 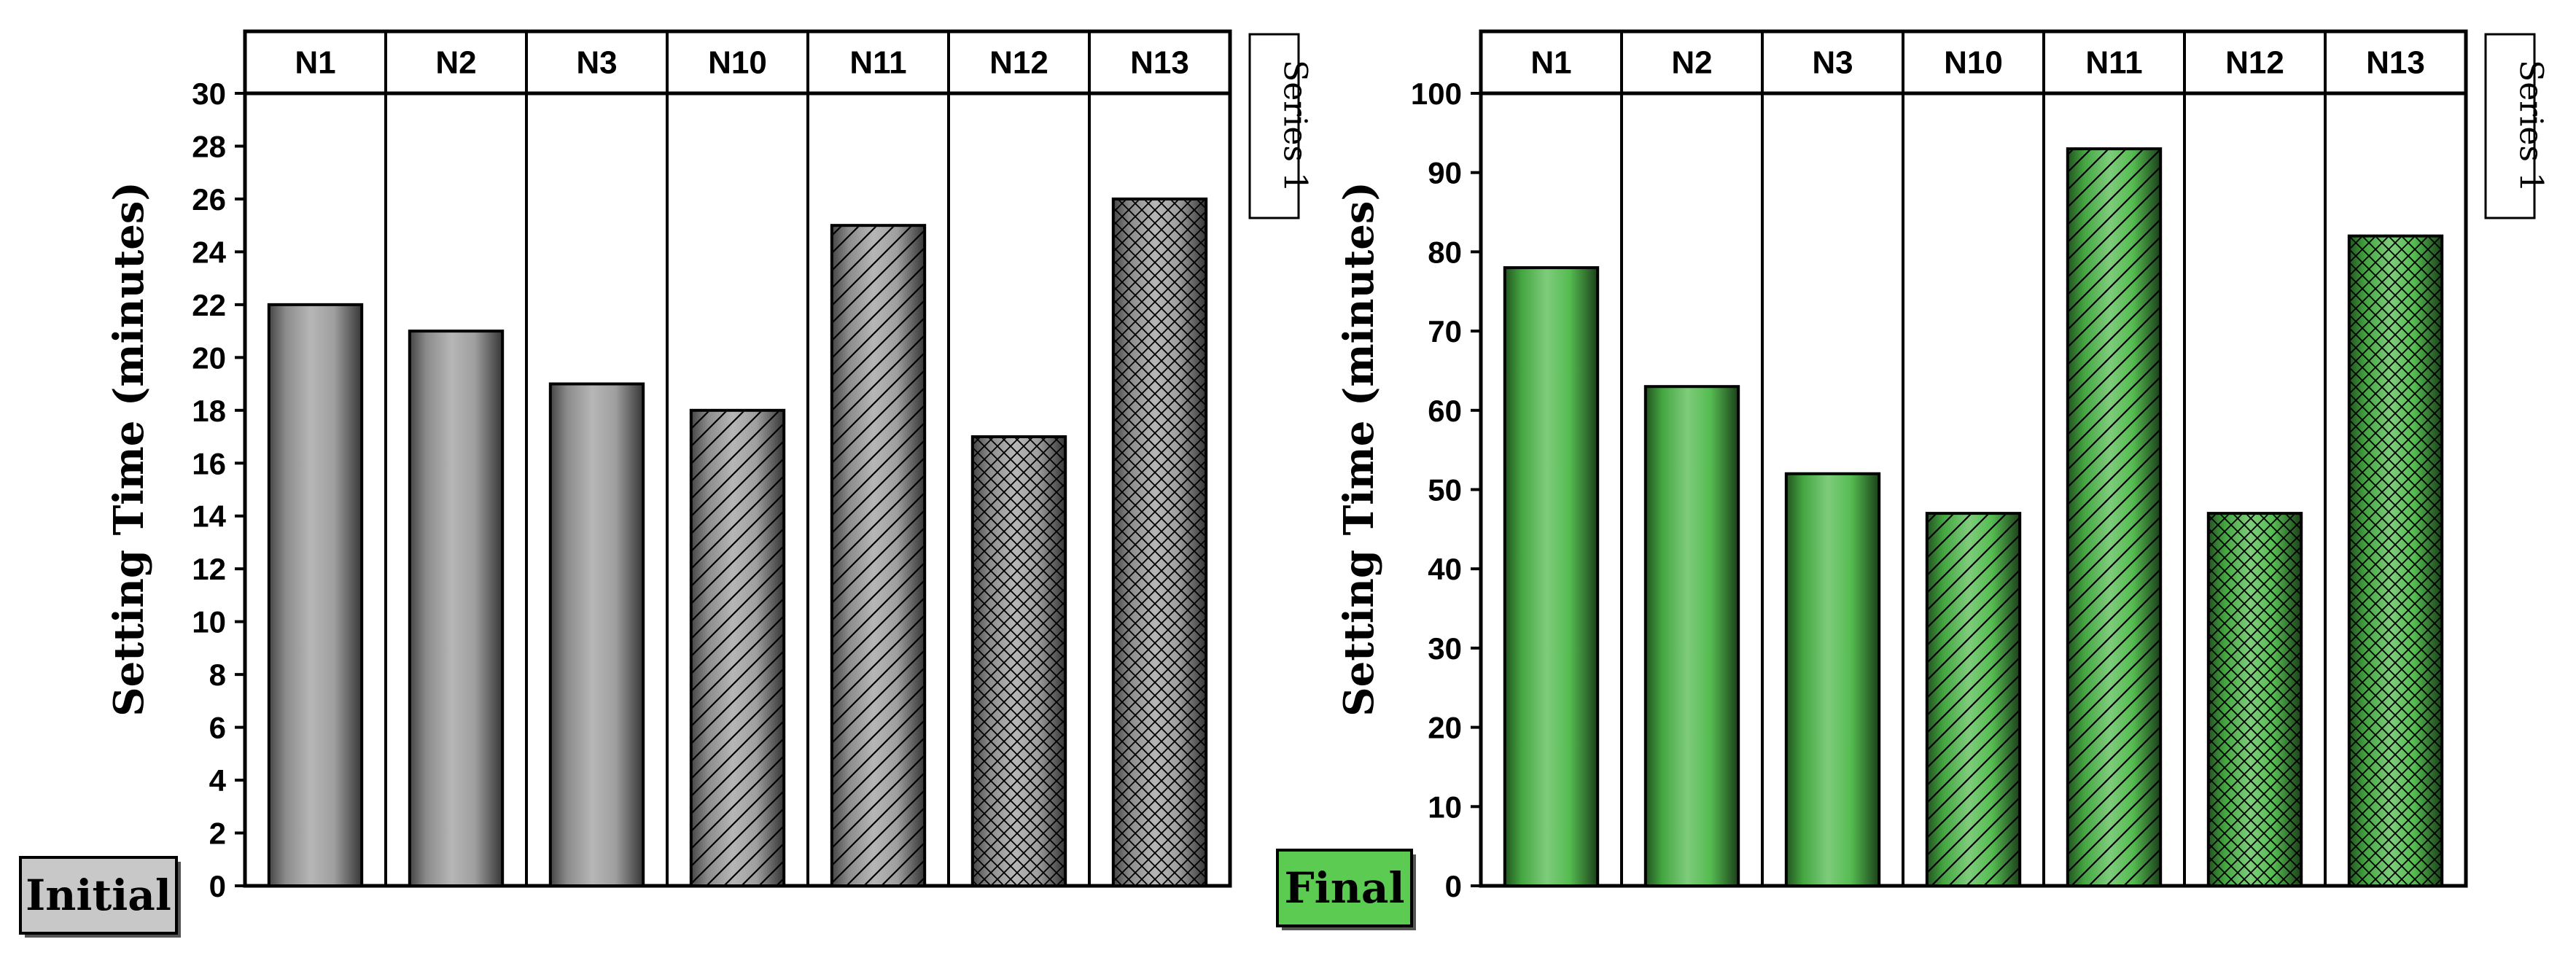 What do you see at coordinates (209, 252) in the screenshot?
I see `y-tick-label: 24` at bounding box center [209, 252].